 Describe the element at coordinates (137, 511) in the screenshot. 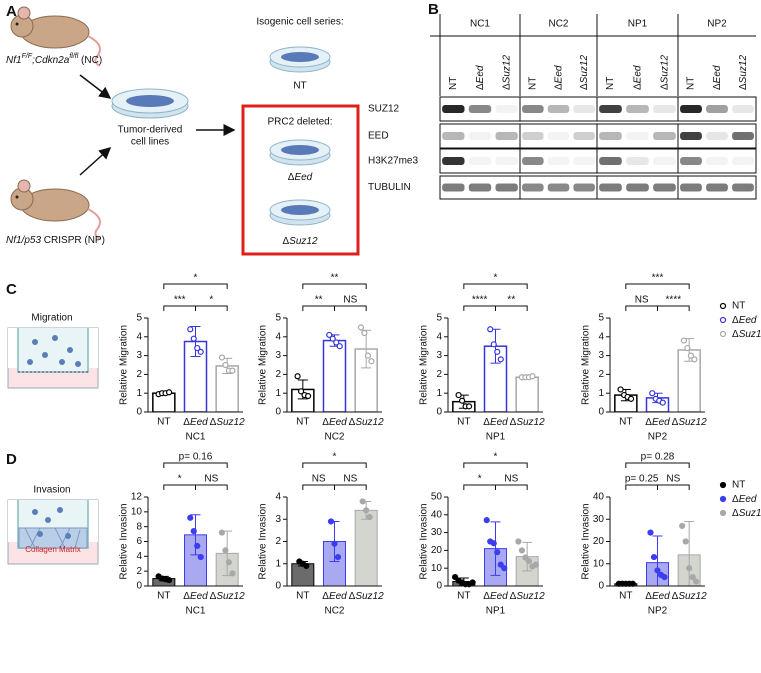

I see `y-tick-label: 10` at that location.